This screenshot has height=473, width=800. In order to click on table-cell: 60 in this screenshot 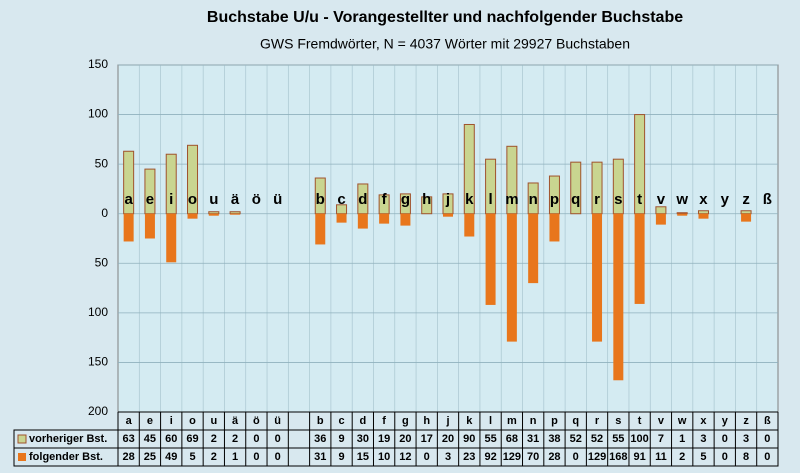, I will do `click(171, 439)`.